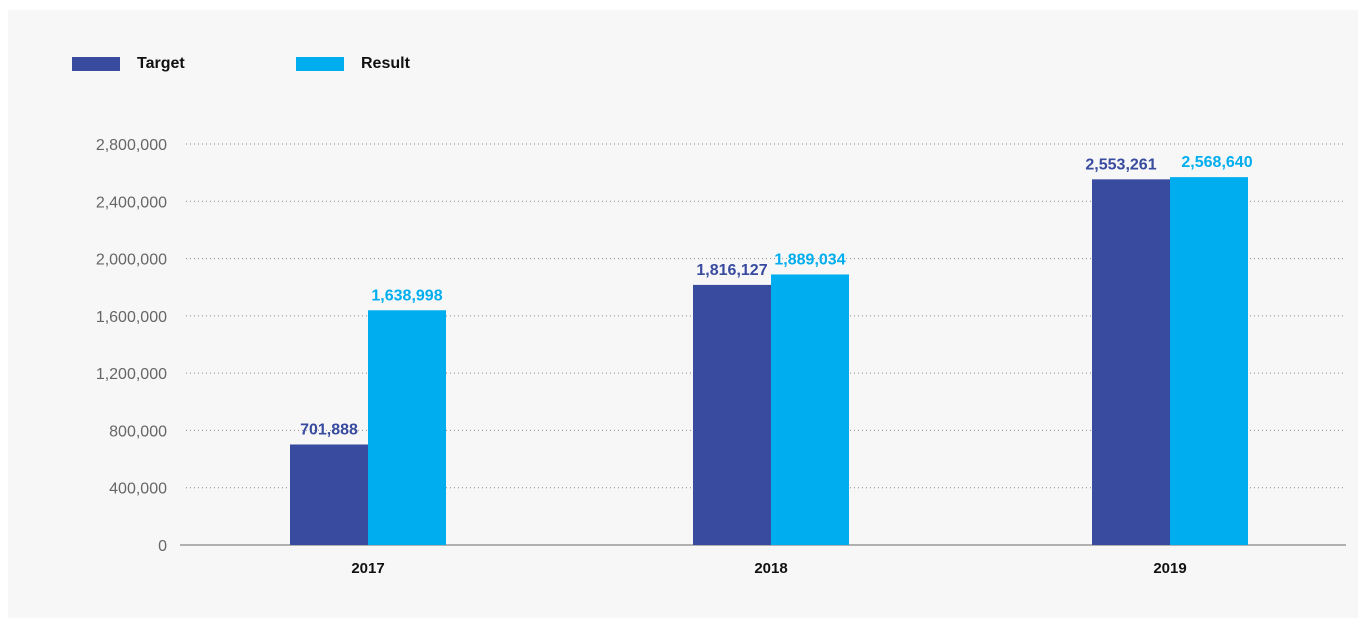 This screenshot has height=628, width=1366. What do you see at coordinates (161, 63) in the screenshot?
I see `legend-label-target: Target` at bounding box center [161, 63].